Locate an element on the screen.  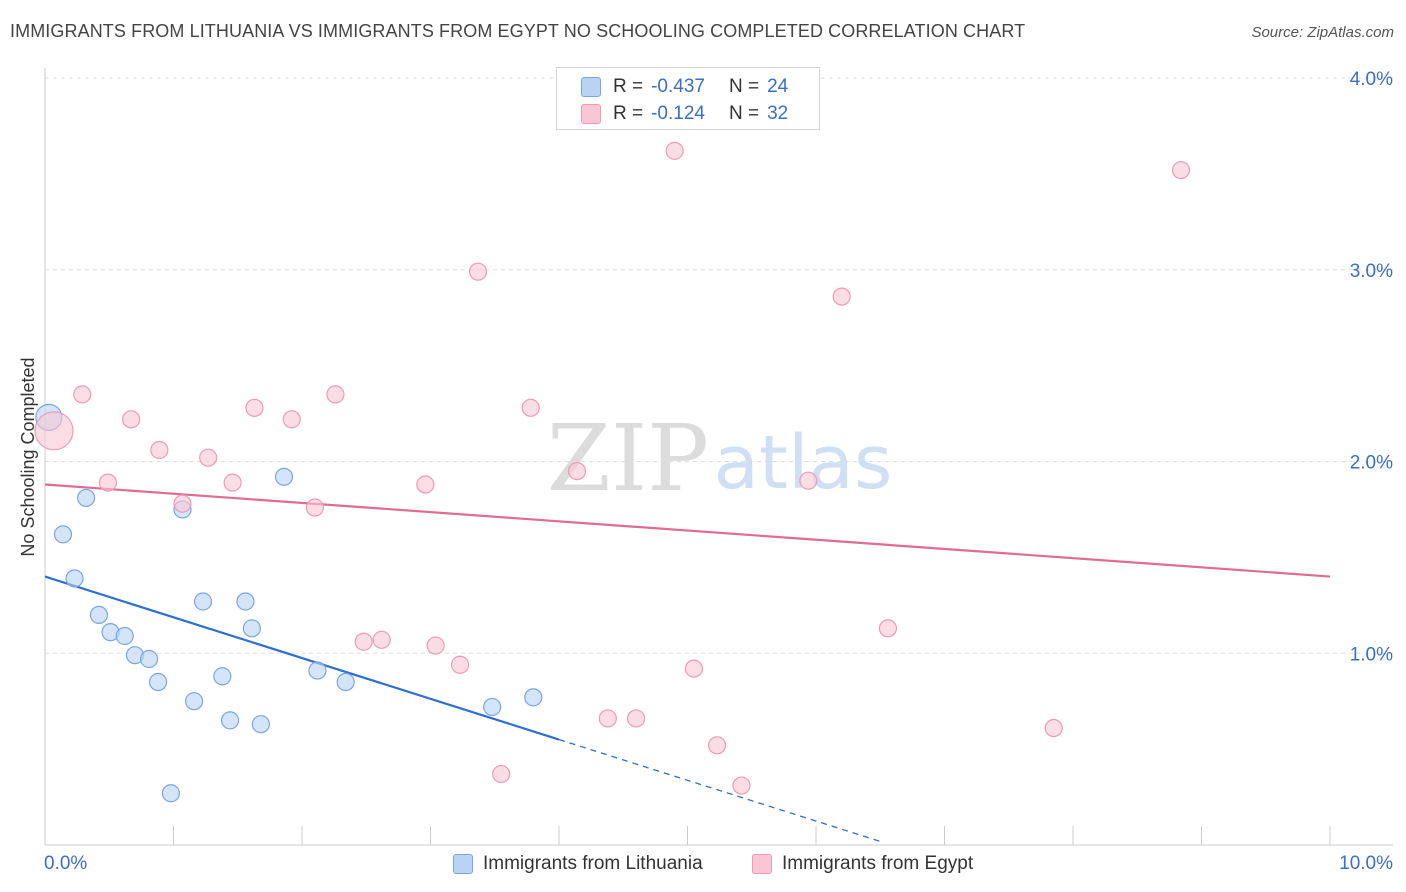
watermark-atlas: atlas is located at coordinates (803, 463).